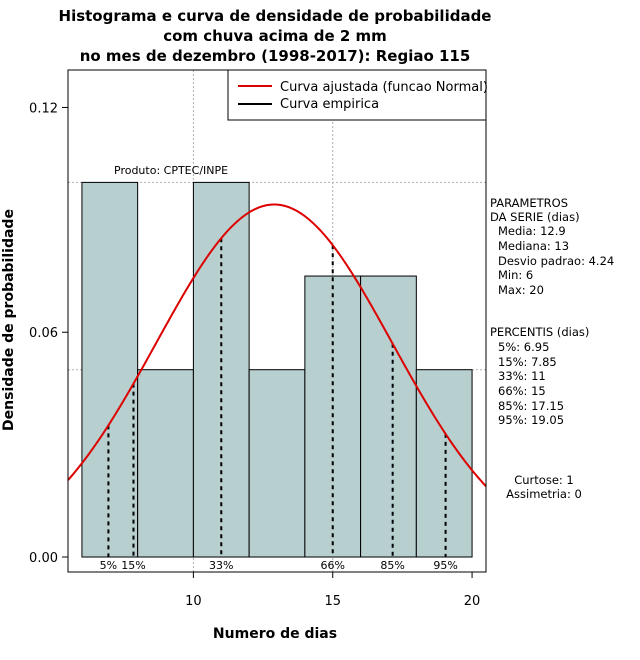  What do you see at coordinates (523, 347) in the screenshot?
I see `percentil-5: 5%: 6.95` at bounding box center [523, 347].